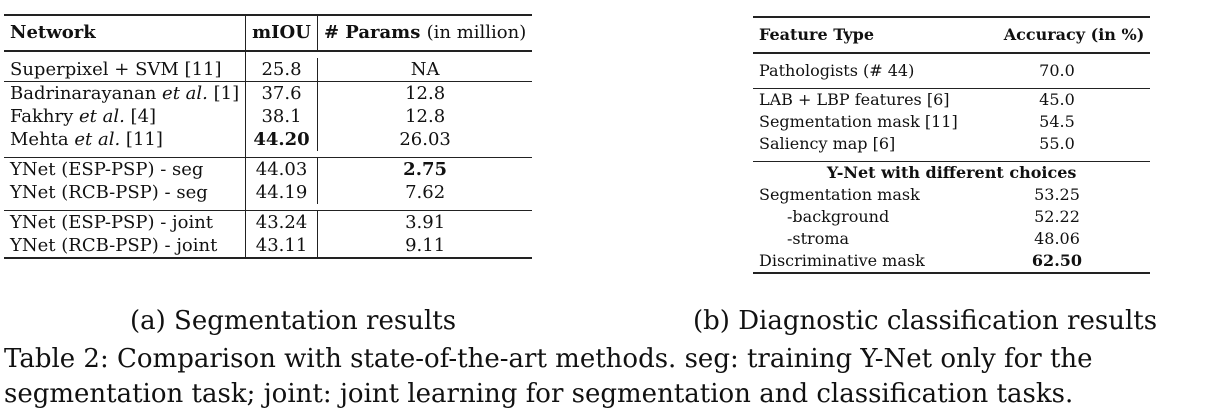 The width and height of the screenshot is (1222, 420). What do you see at coordinates (281, 192) in the screenshot?
I see `row-miou: 44.19` at bounding box center [281, 192].